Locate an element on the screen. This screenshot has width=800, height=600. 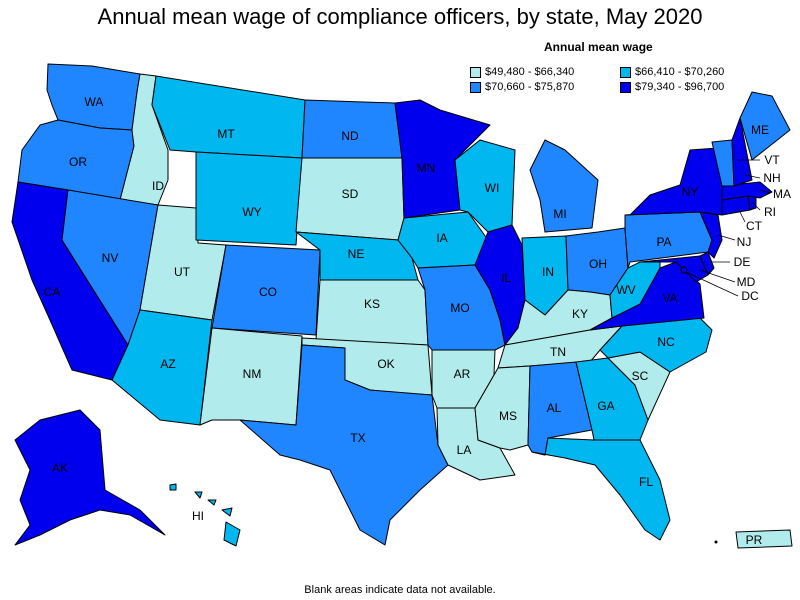
state-pr is located at coordinates (764, 539).